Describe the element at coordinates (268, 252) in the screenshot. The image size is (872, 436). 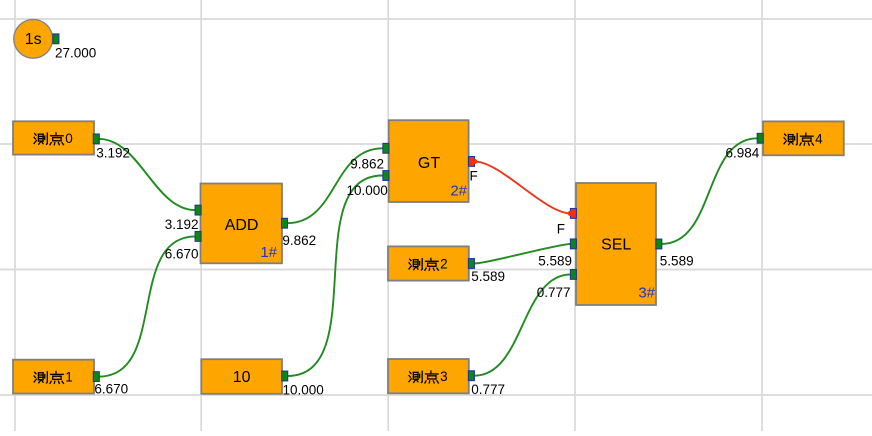
I see `svg-text: 1#` at that location.